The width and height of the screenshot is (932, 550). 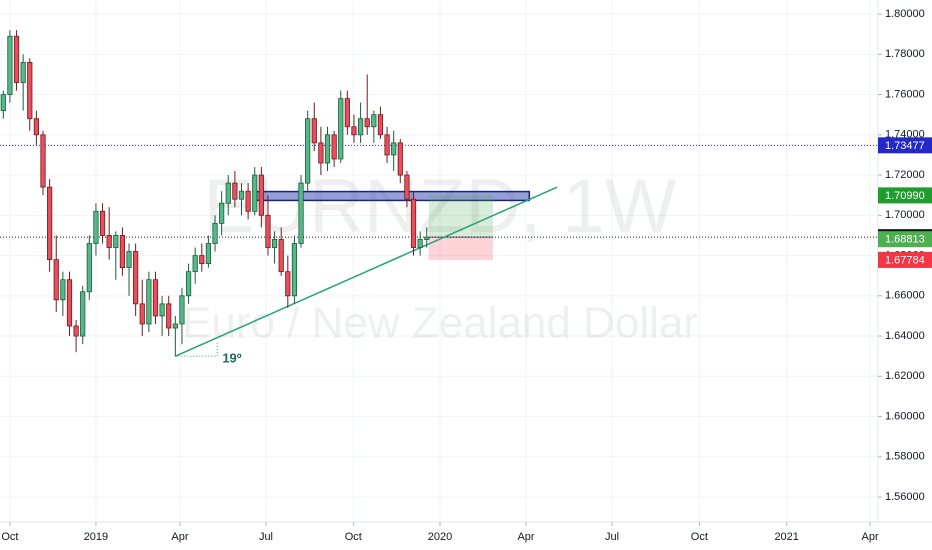 I want to click on price-label: 1.68813, so click(x=905, y=240).